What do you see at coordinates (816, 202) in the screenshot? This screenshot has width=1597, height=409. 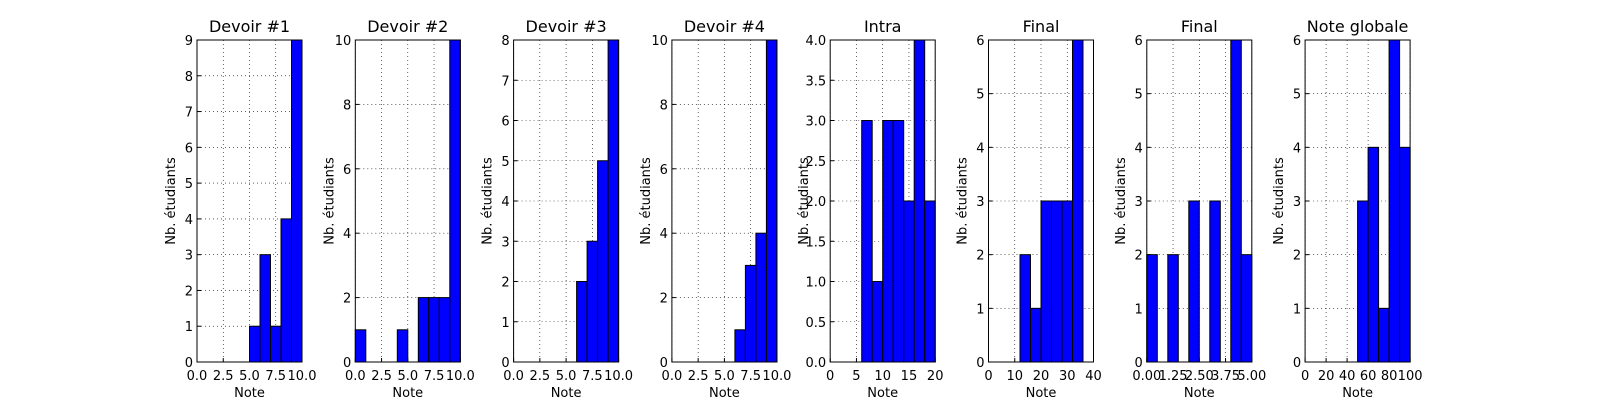 I see `y-tick-label: 2.0` at bounding box center [816, 202].